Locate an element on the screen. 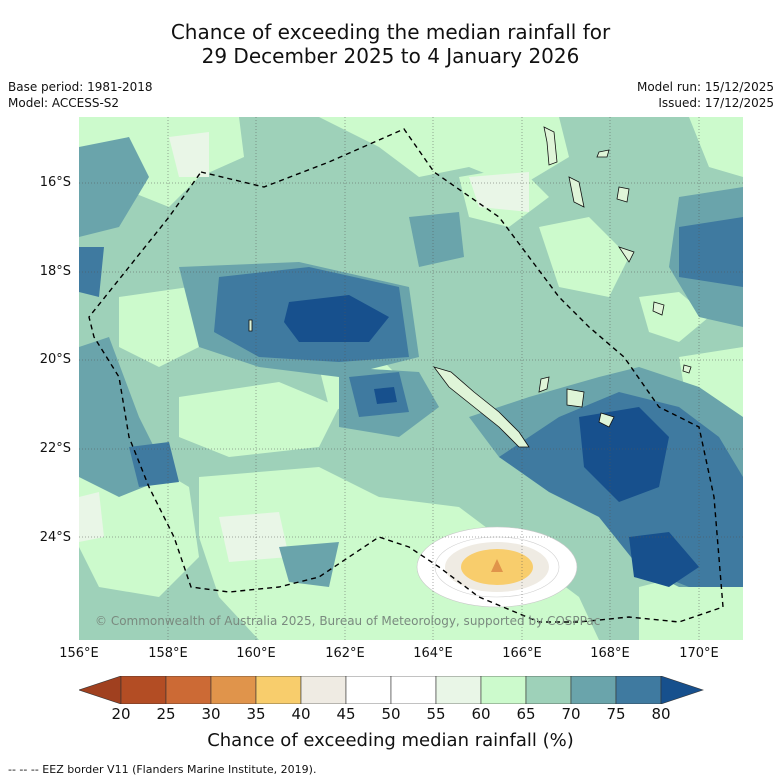 The height and width of the screenshot is (781, 781). colorbar-tick: 50 is located at coordinates (391, 714).